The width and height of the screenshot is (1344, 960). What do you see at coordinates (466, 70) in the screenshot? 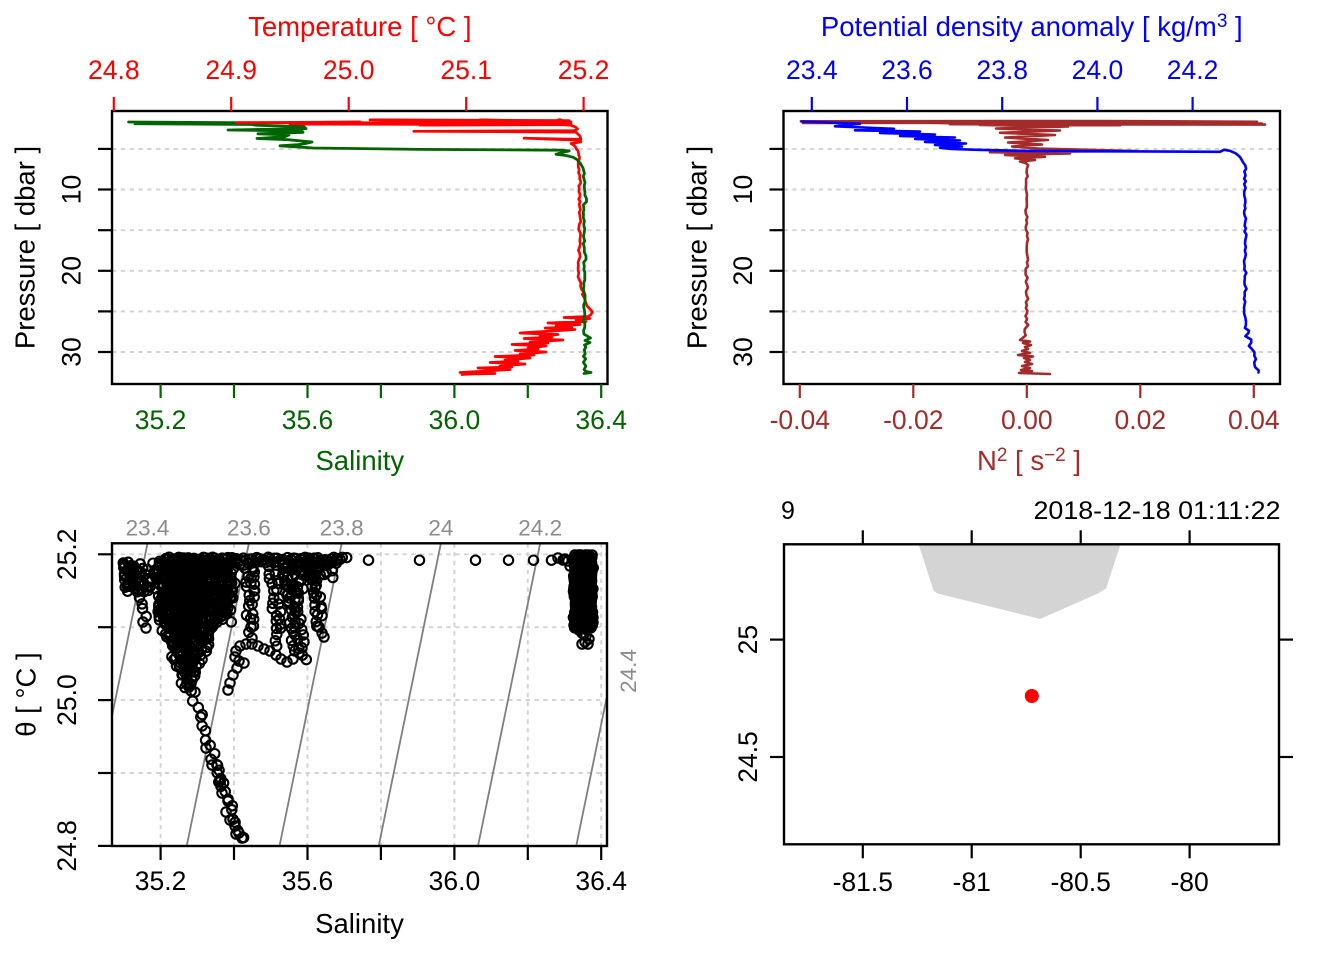
I see `svg-text: 25.1` at bounding box center [466, 70].